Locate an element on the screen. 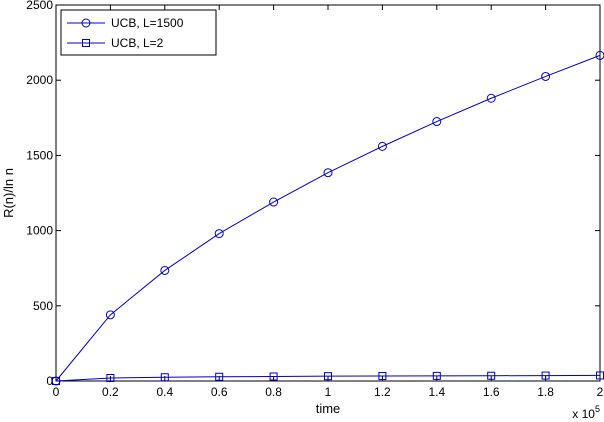 This screenshot has width=604, height=422. y-tick-label: 2500 is located at coordinates (39, 6).